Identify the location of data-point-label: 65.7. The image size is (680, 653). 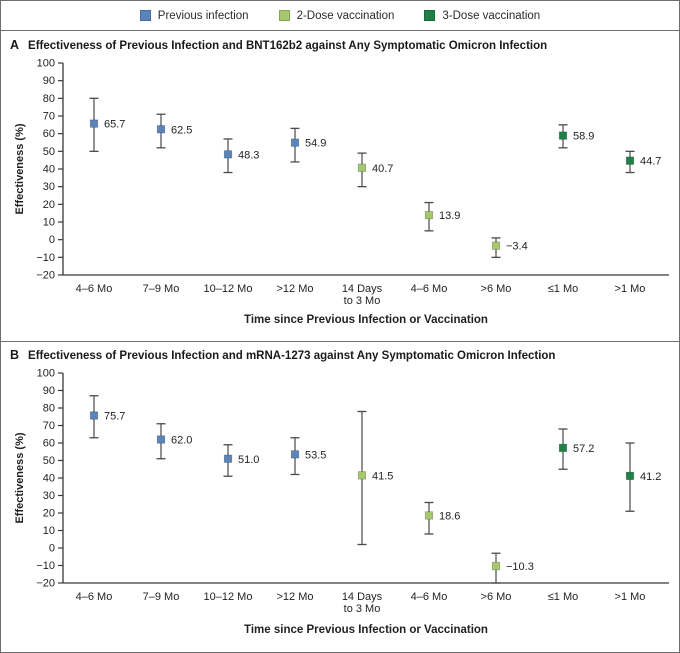
(114, 125).